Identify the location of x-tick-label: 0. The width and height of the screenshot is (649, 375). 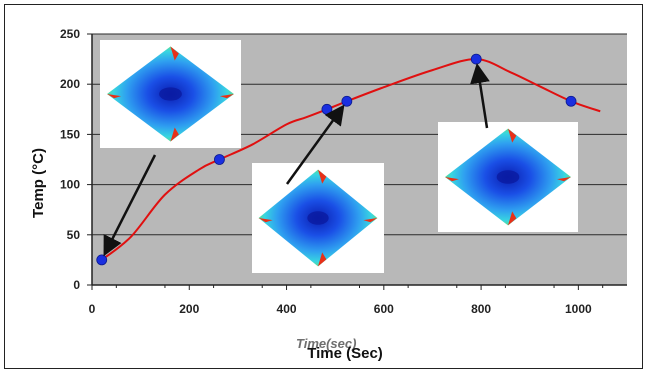
(92, 309).